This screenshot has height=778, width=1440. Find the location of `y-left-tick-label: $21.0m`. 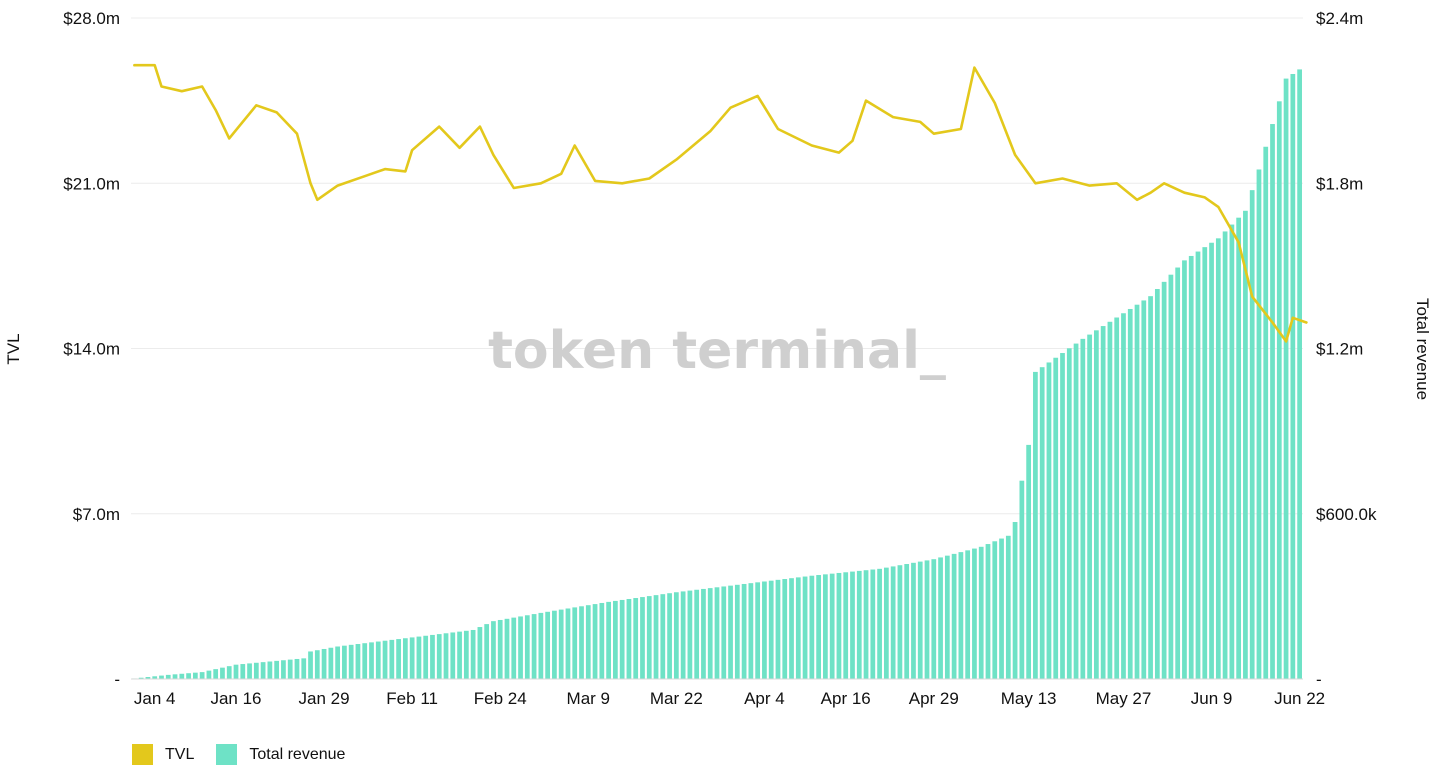

y-left-tick-label: $21.0m is located at coordinates (91, 183).